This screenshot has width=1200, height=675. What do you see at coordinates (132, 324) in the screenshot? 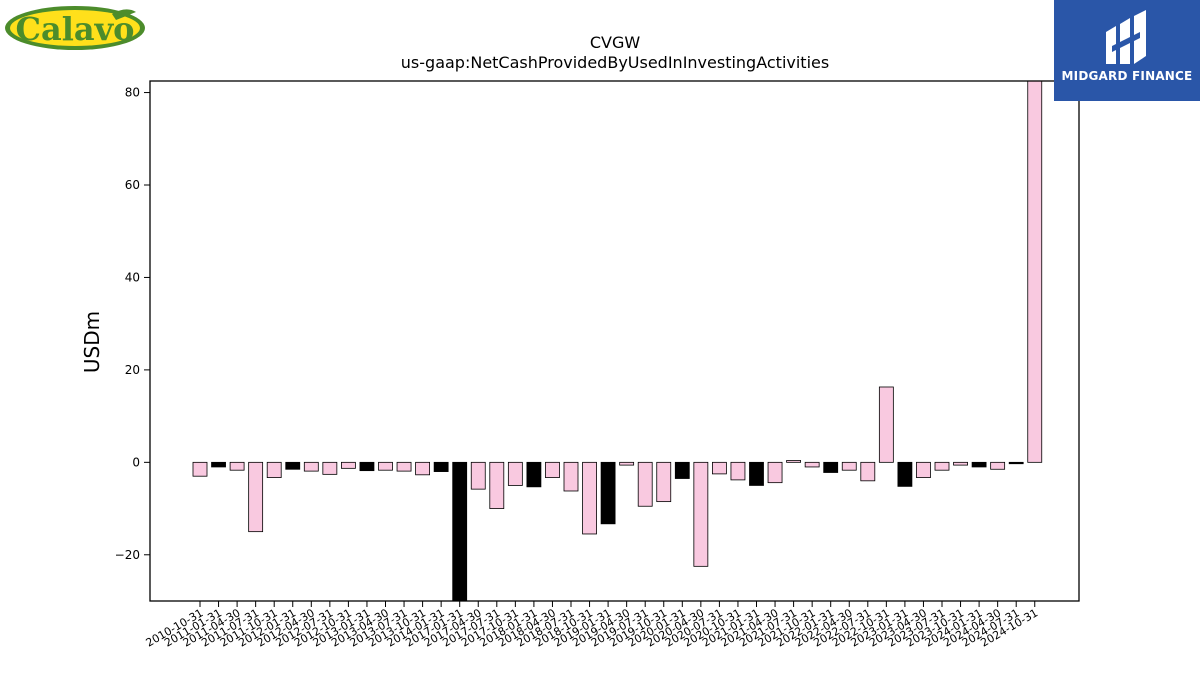
I see `y-axis: −20 0 20 40 60 80` at bounding box center [132, 324].